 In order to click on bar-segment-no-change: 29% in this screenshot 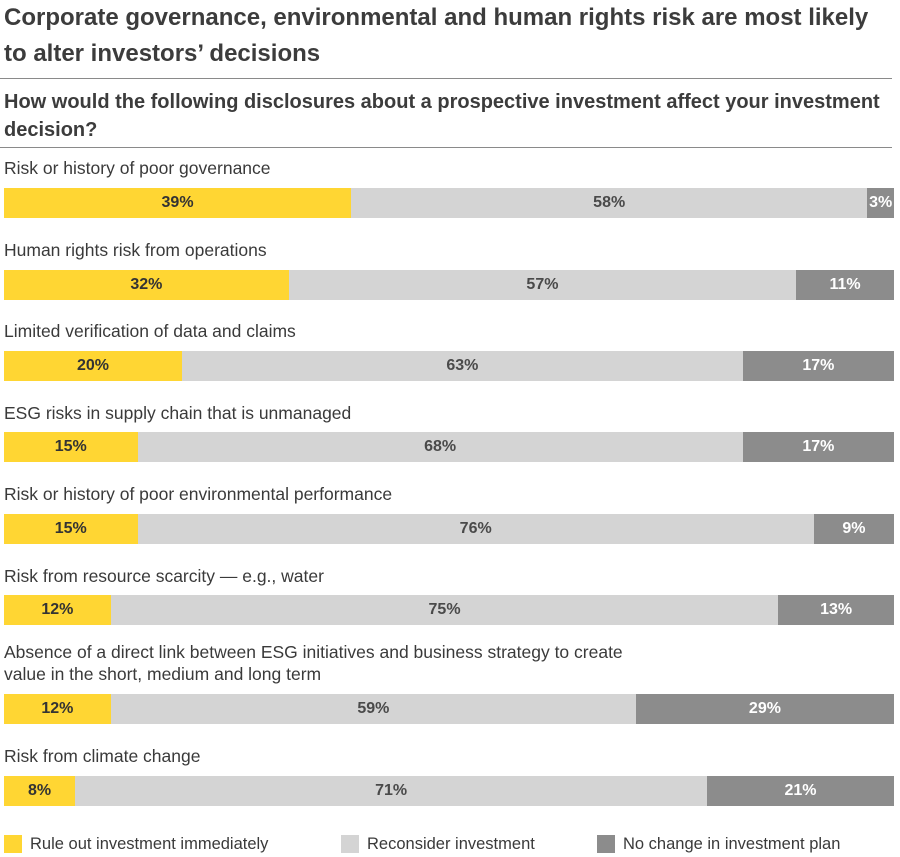, I will do `click(764, 709)`.